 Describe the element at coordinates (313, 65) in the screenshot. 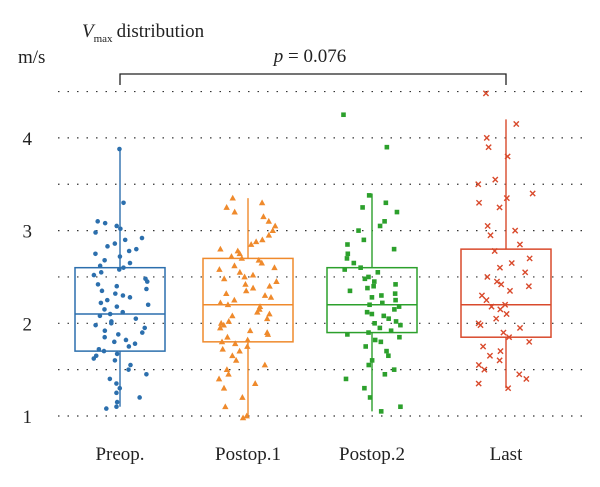

I see `significance-annotation: p = 0.076` at that location.